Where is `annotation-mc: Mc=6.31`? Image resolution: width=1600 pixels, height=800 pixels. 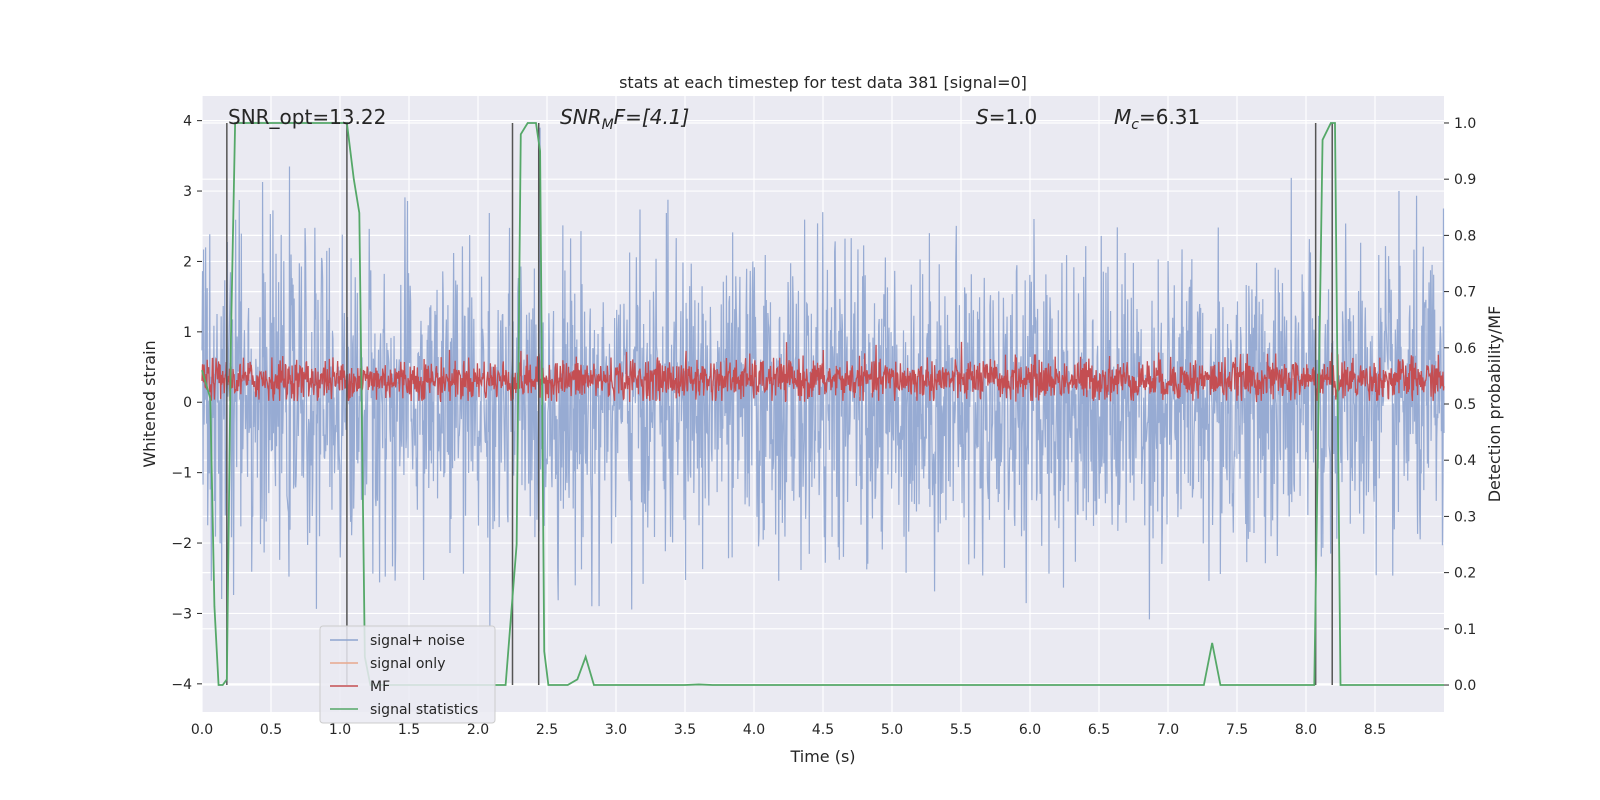
annotation-mc: Mc=6.31 is located at coordinates (1157, 119).